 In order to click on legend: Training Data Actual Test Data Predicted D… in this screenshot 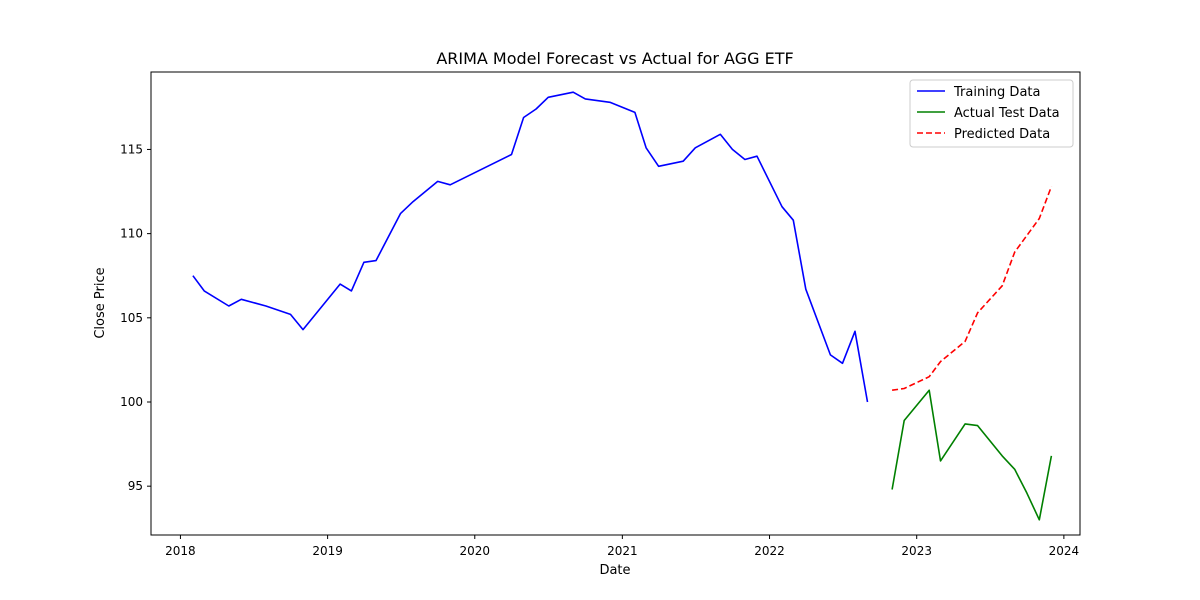, I will do `click(991, 113)`.